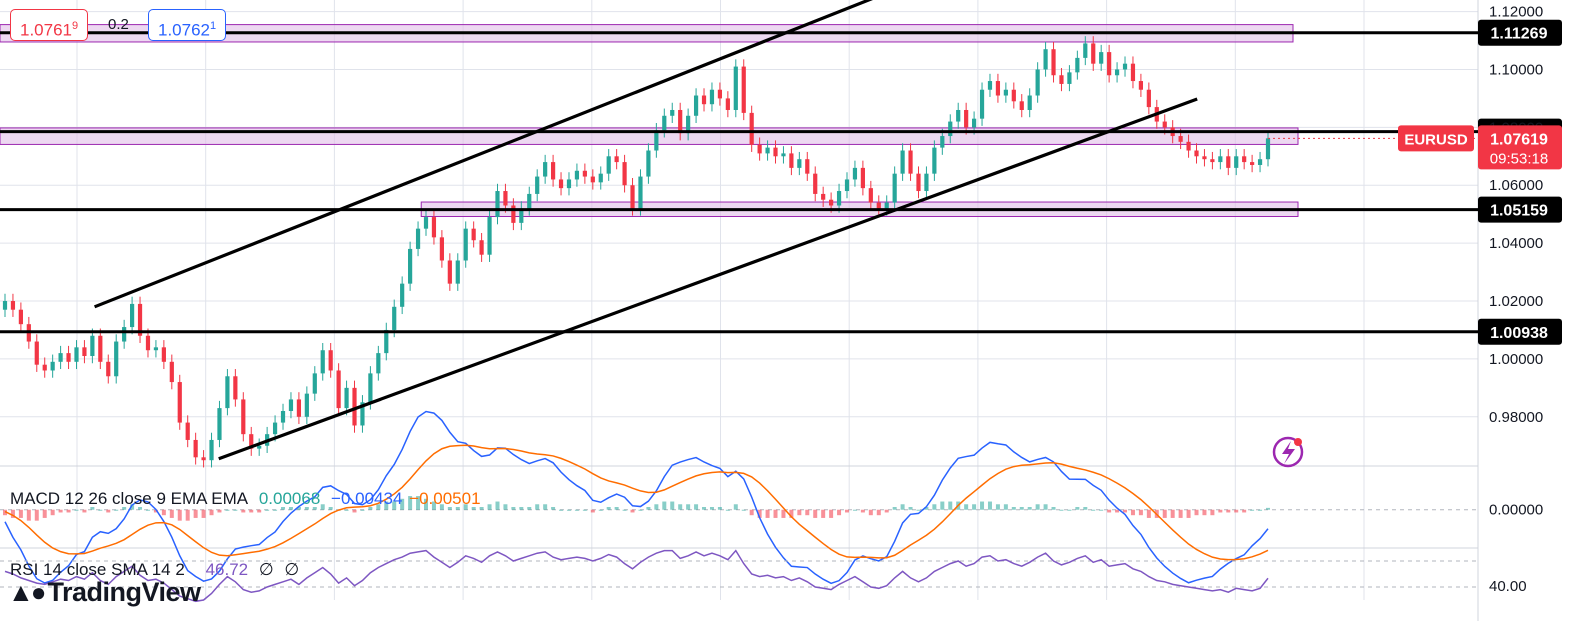 This screenshot has height=621, width=1592. Describe the element at coordinates (75, 26) in the screenshot. I see `bid-price-pip: 9` at that location.